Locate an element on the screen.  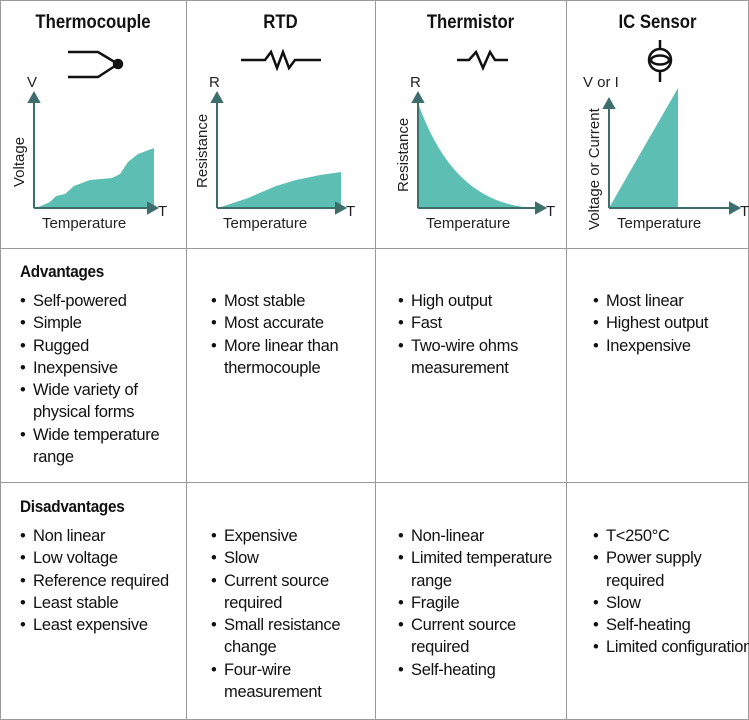
list-item: Limited temperature range is located at coordinates (483, 569).